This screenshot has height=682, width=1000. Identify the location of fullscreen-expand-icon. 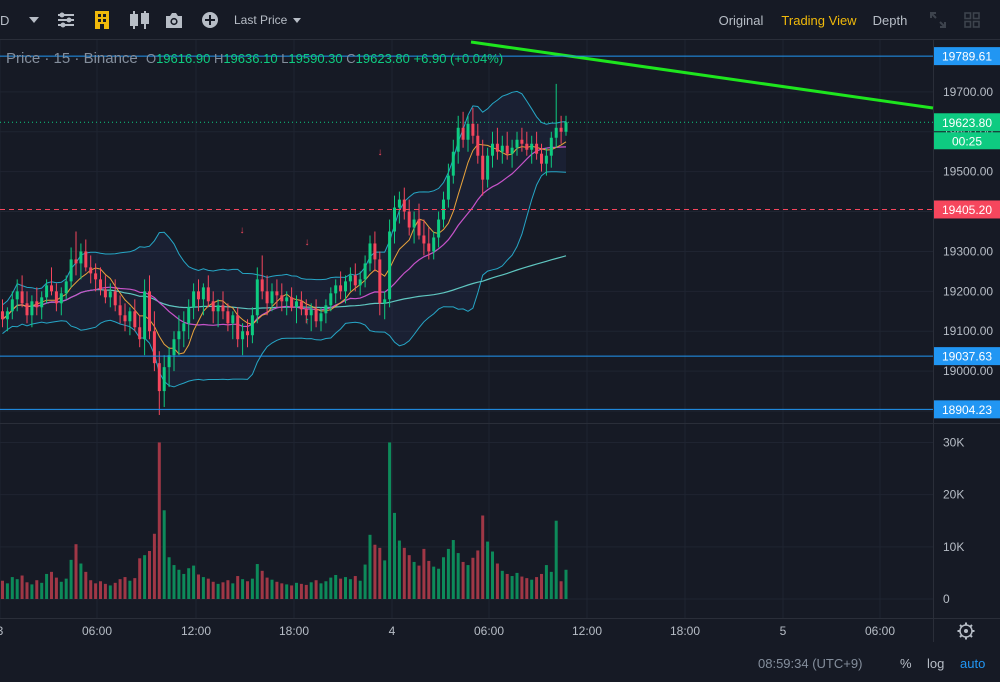
(938, 20).